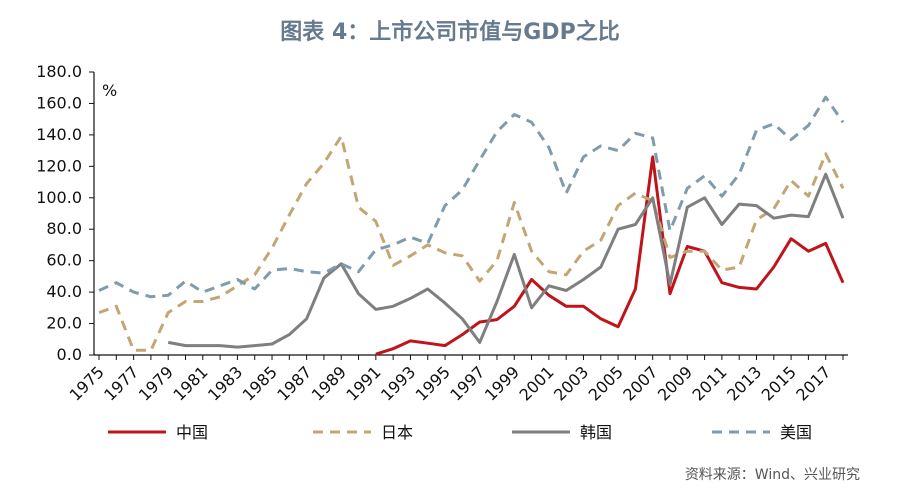  I want to click on x-tick-label: 1997, so click(467, 383).